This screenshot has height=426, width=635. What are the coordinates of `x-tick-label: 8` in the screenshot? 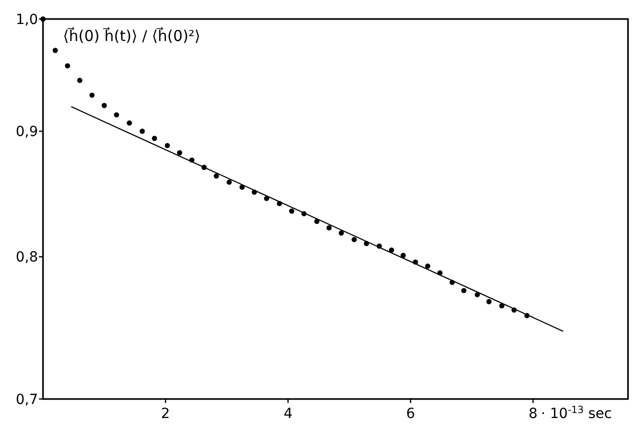 It's located at (533, 414).